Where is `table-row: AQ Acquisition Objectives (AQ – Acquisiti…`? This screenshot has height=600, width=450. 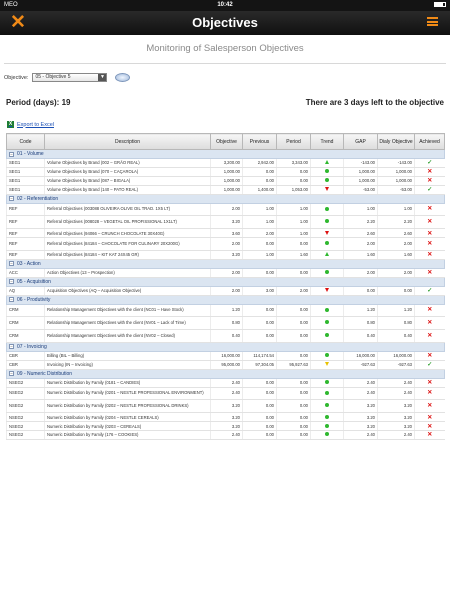 table-row: AQ Acquisition Objectives (AQ – Acquisiti… is located at coordinates (225, 291).